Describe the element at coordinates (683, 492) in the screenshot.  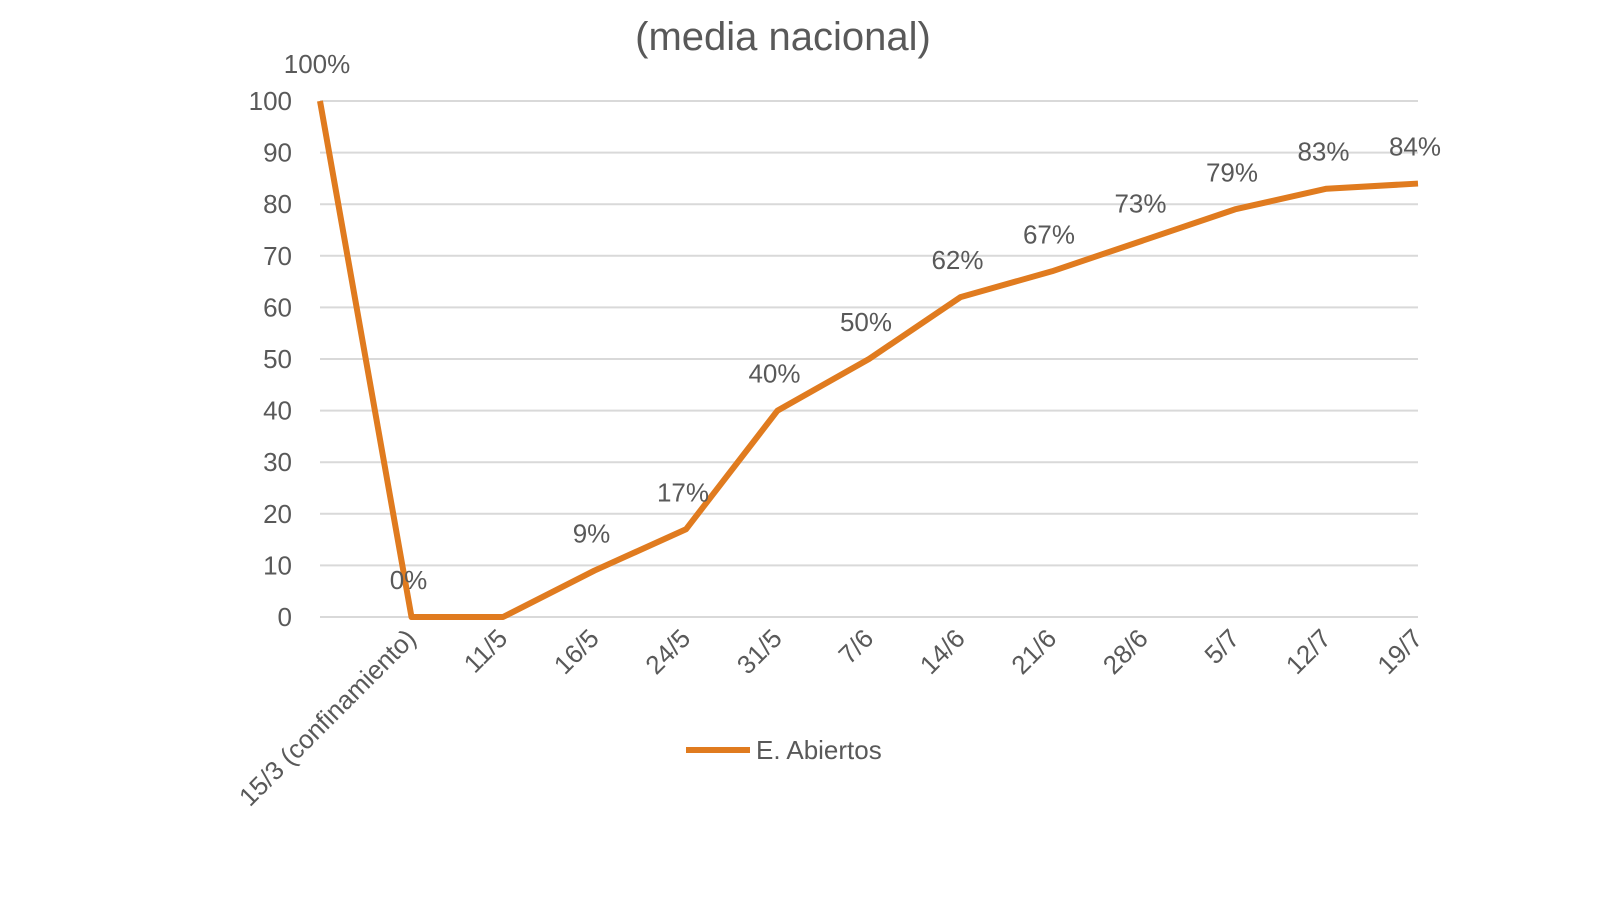
I see `data-label: 17%` at that location.